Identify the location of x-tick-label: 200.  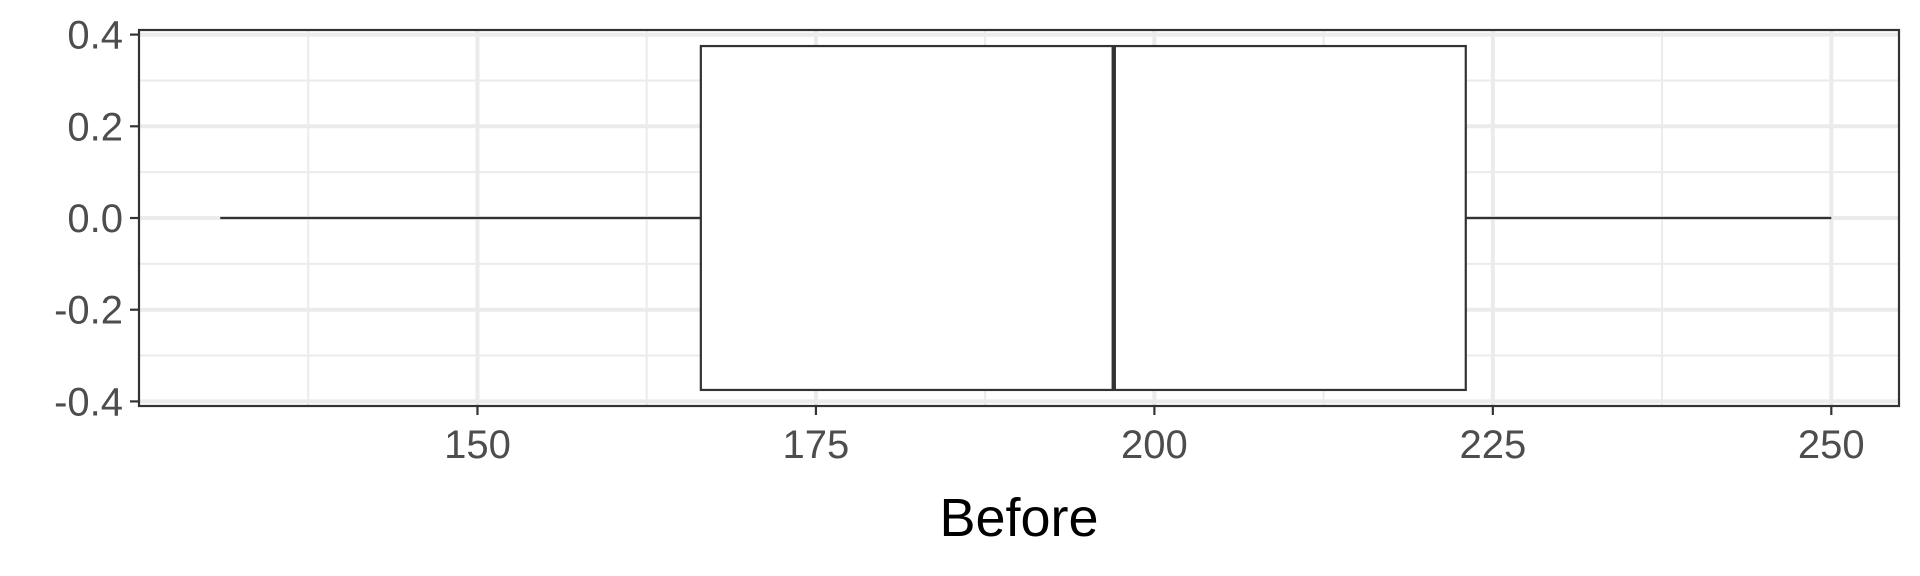
(1154, 445).